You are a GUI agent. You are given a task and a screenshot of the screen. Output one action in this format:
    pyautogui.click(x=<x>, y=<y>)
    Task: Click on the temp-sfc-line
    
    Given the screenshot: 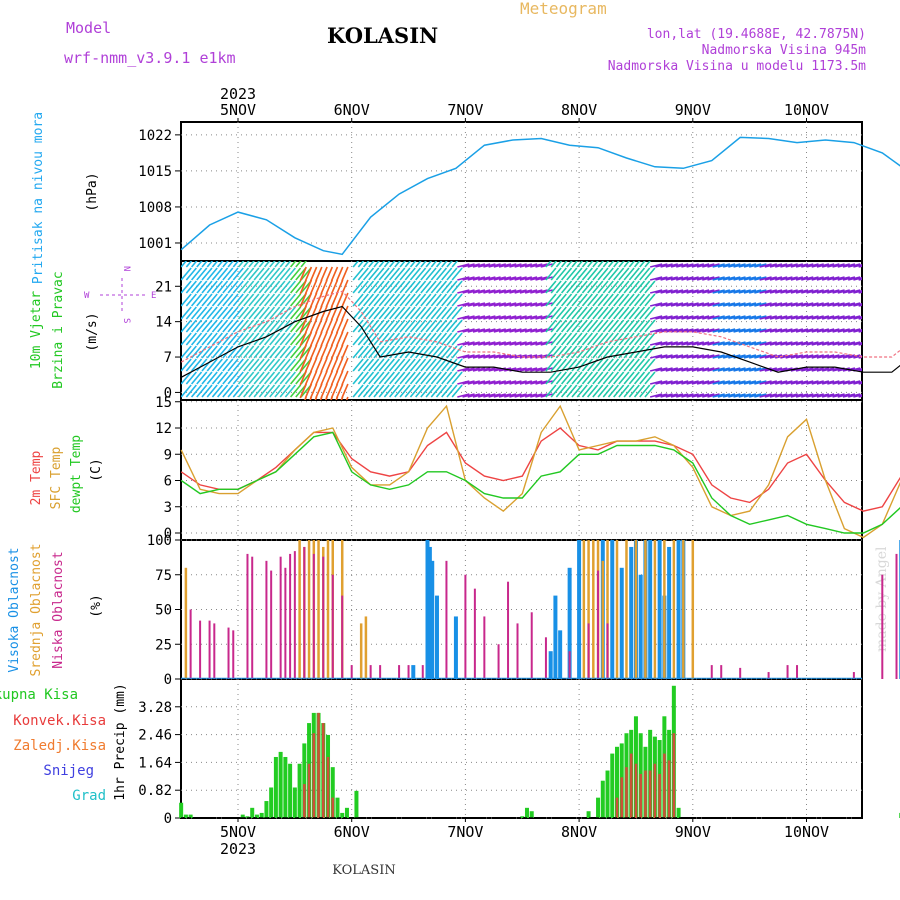 What is the action you would take?
    pyautogui.click(x=540, y=471)
    